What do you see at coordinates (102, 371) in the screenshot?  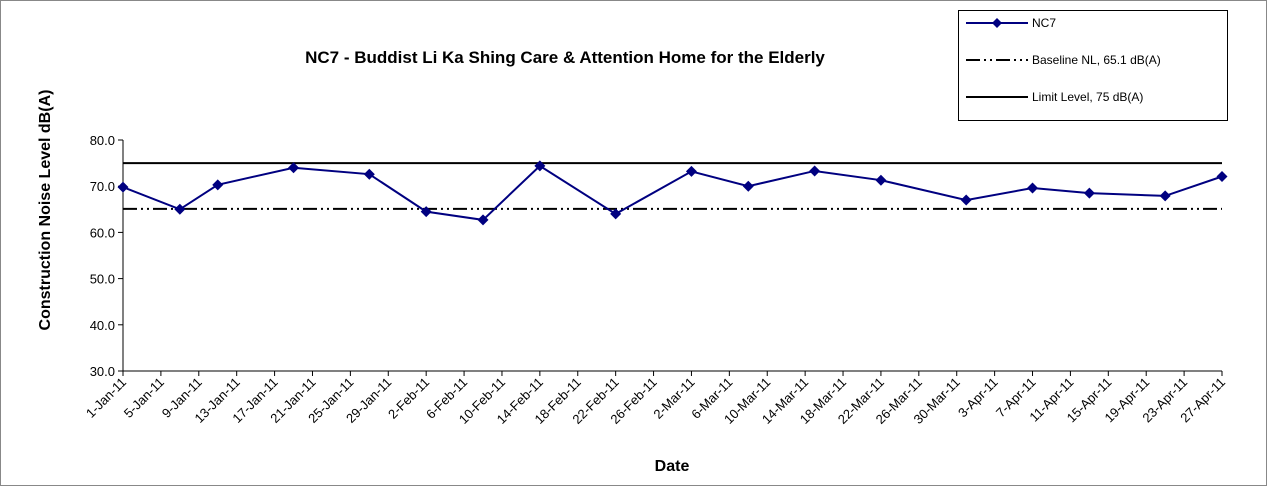 I see `y-tick-label: 30.0` at bounding box center [102, 371].